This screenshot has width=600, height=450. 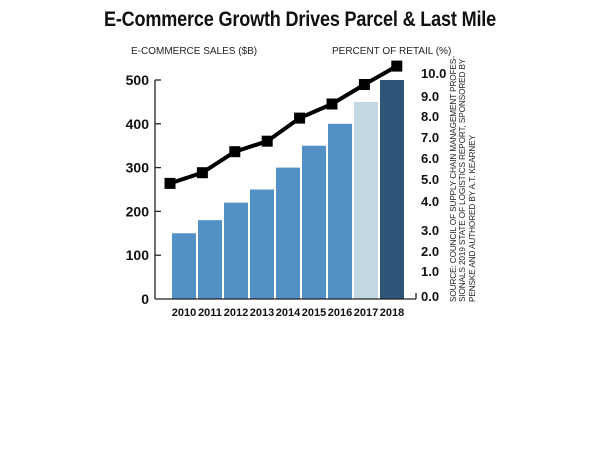 What do you see at coordinates (138, 255) in the screenshot?
I see `left-tick-label: 100` at bounding box center [138, 255].